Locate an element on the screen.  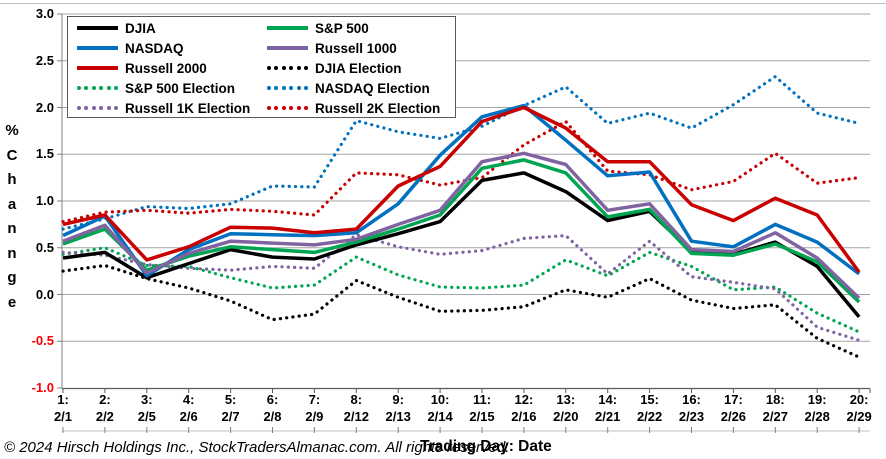
x-tick-label: 11: 2/15 is located at coordinates (482, 408).